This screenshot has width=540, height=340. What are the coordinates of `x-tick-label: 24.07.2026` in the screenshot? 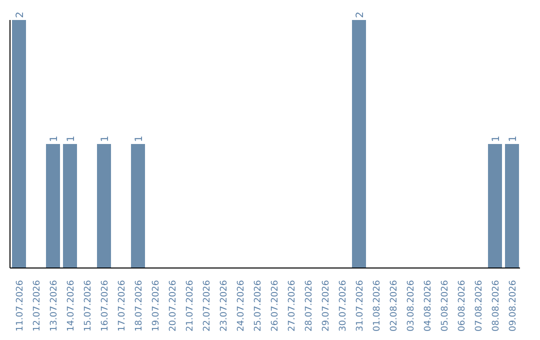 It's located at (241, 306).